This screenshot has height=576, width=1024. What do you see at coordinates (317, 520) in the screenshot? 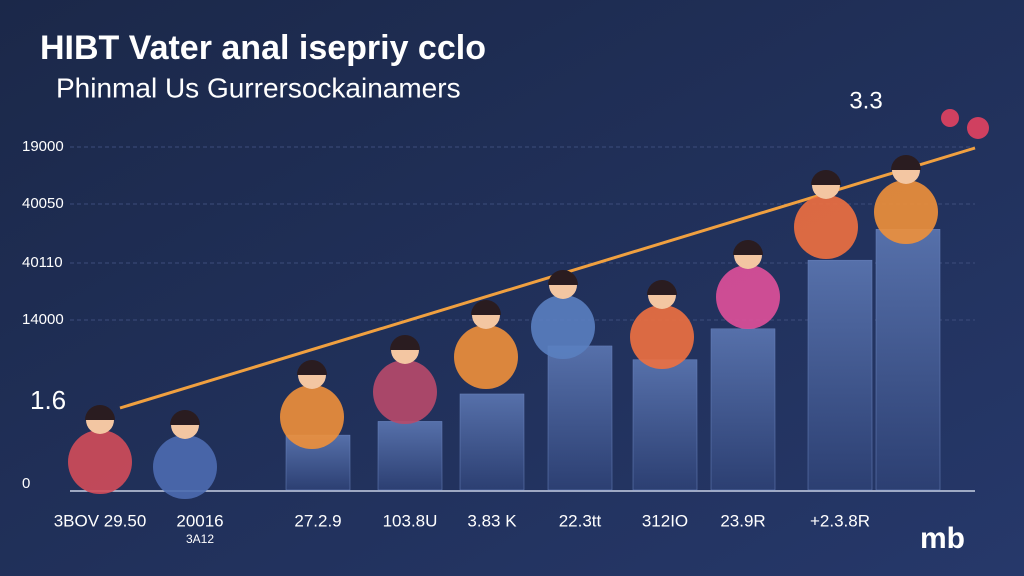
I see `x-tick-label: 27.2.9` at bounding box center [317, 520].